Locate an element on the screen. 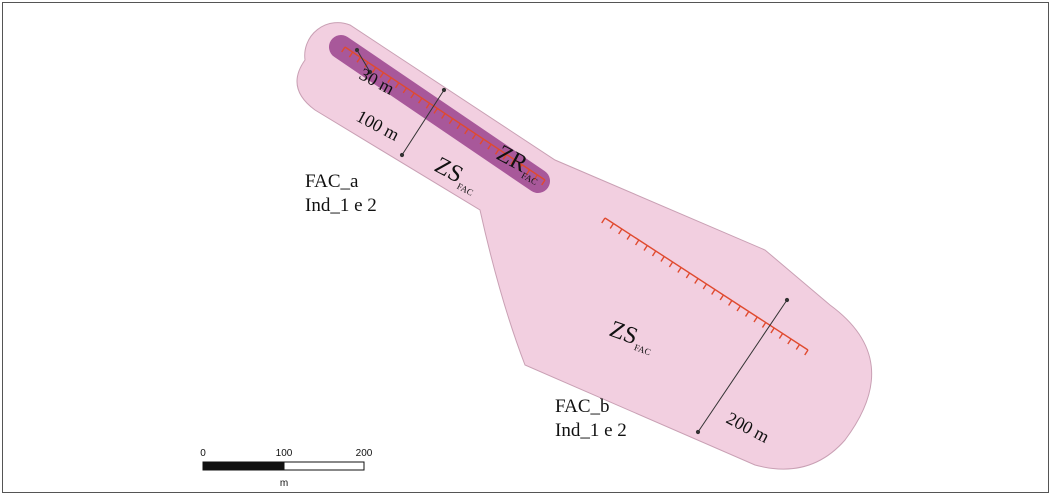  scale-bar-black is located at coordinates (243, 466).